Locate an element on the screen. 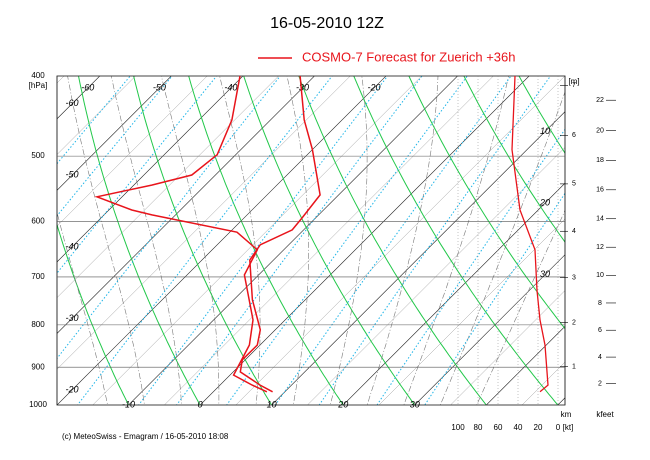  km-tick-label: 4 is located at coordinates (574, 231).